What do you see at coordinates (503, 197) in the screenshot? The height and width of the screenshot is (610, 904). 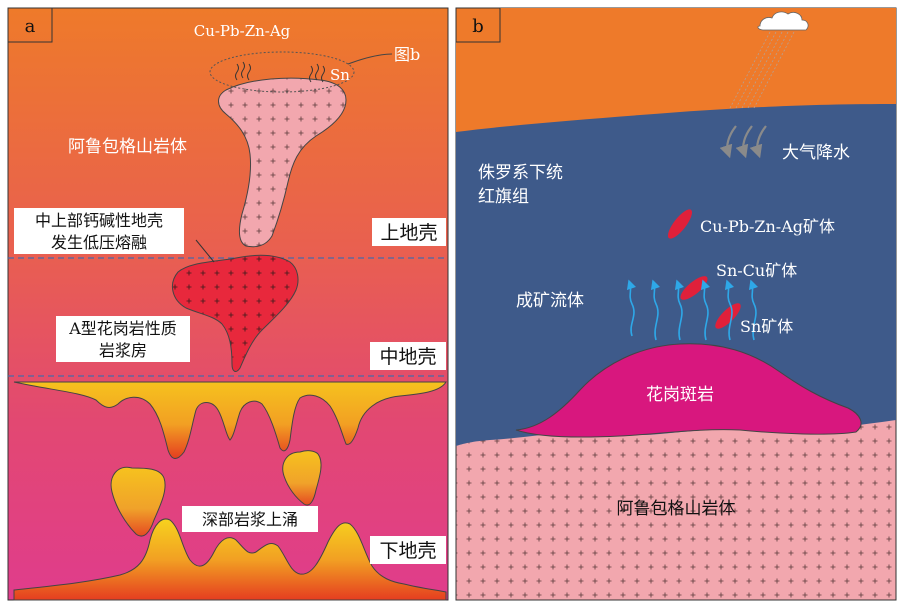 I see `formation-line-2: 红旗组` at bounding box center [503, 197].